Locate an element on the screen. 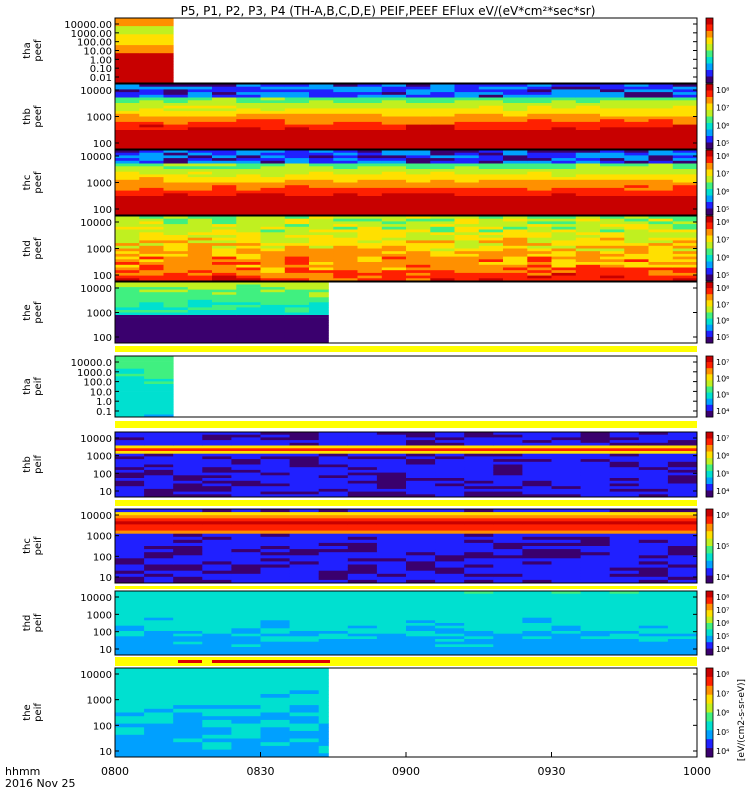 The width and height of the screenshot is (750, 800). heatmap-cells is located at coordinates (406, 249).